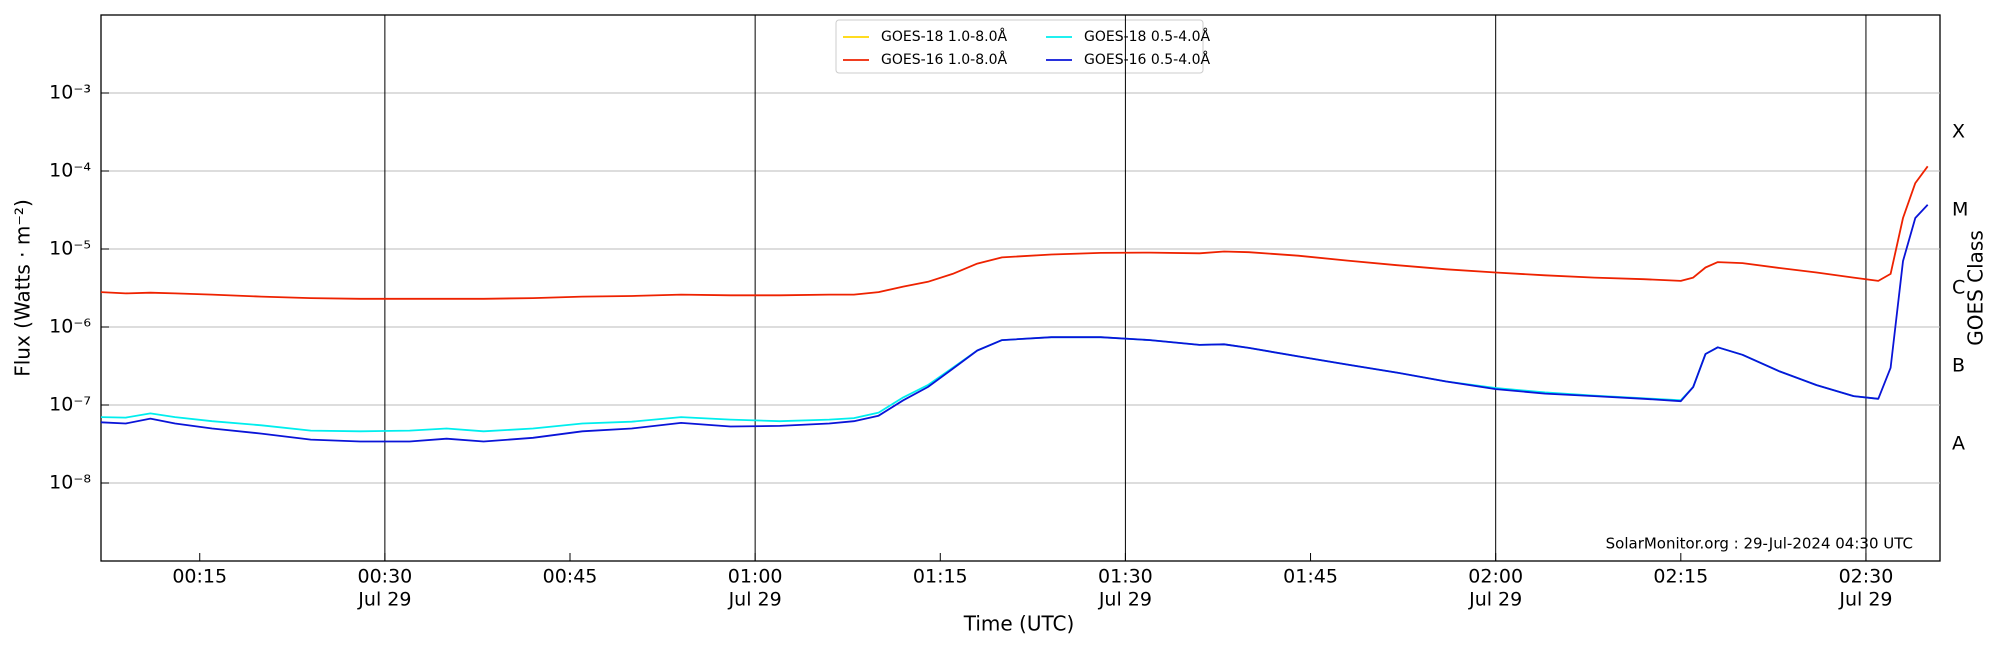  Describe the element at coordinates (70, 171) in the screenshot. I see `y-tick-label: 10⁻⁴` at that location.